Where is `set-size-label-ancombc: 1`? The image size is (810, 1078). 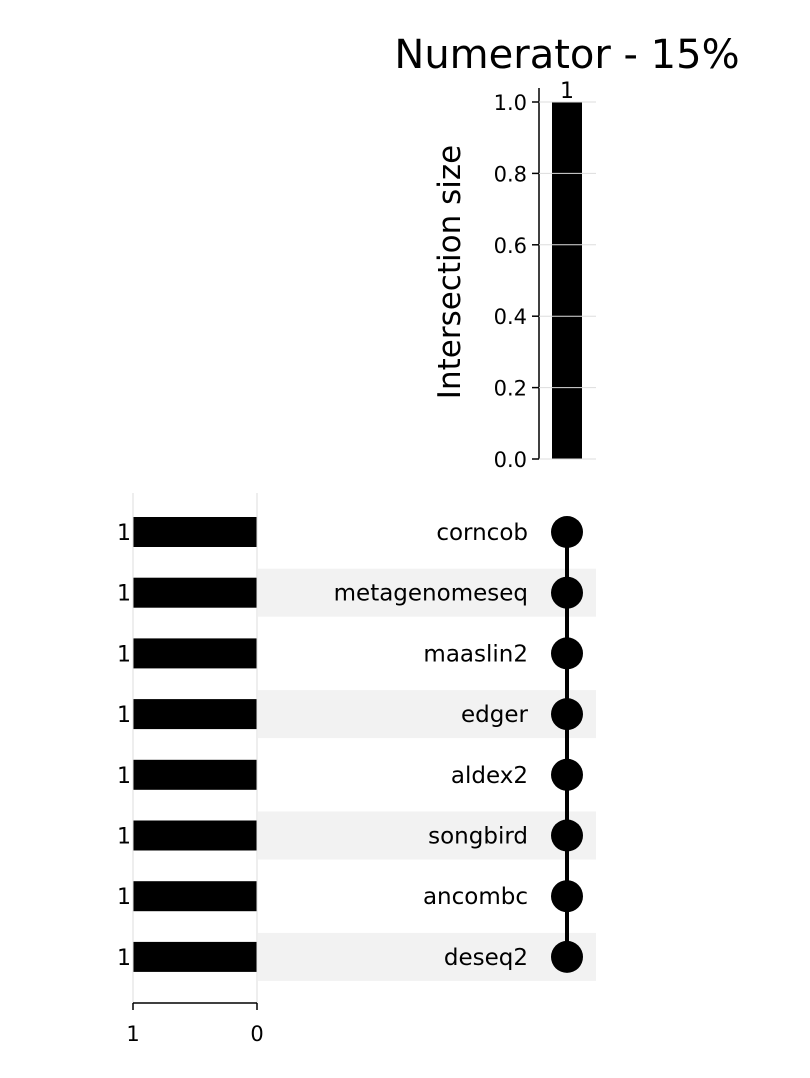 set-size-label-ancombc: 1 is located at coordinates (124, 897).